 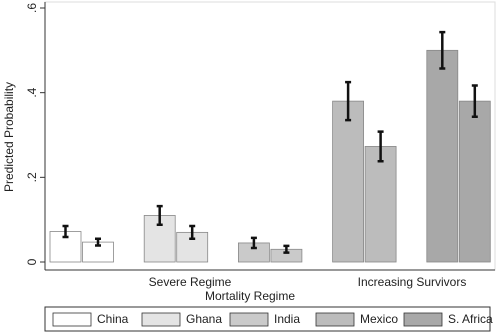 I want to click on x-tick-label: Increasing Survivors, so click(x=412, y=282).